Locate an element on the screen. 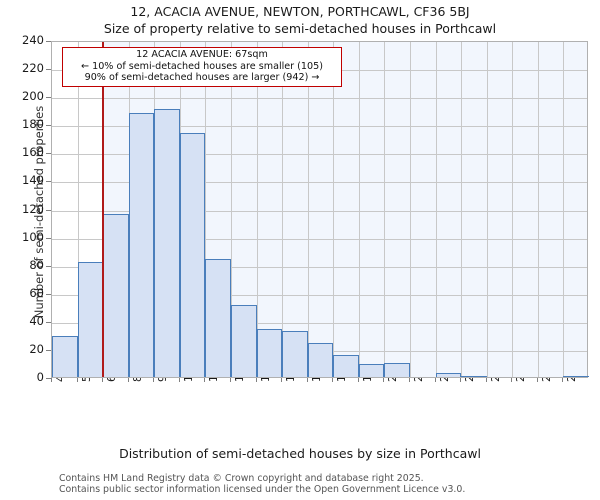  y-tick-label: 0 is located at coordinates (40, 377).